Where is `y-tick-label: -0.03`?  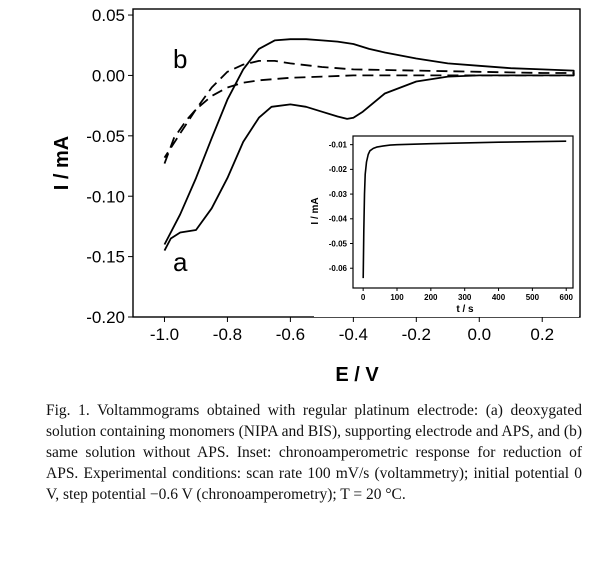 y-tick-label: -0.03 is located at coordinates (338, 194).